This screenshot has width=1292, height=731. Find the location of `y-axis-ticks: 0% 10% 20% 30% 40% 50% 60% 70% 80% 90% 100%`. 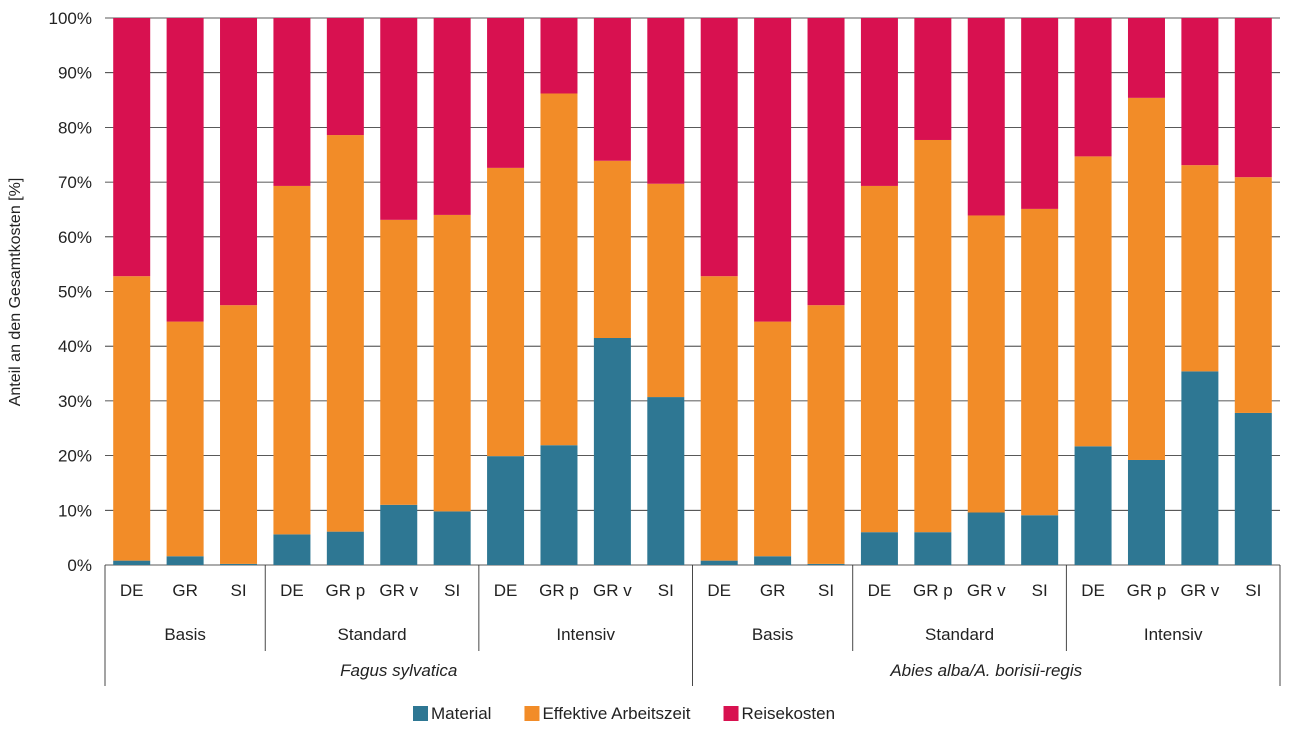

y-axis-ticks: 0% 10% 20% 30% 40% 50% 60% 70% 80% 90% 100% is located at coordinates (70, 292).